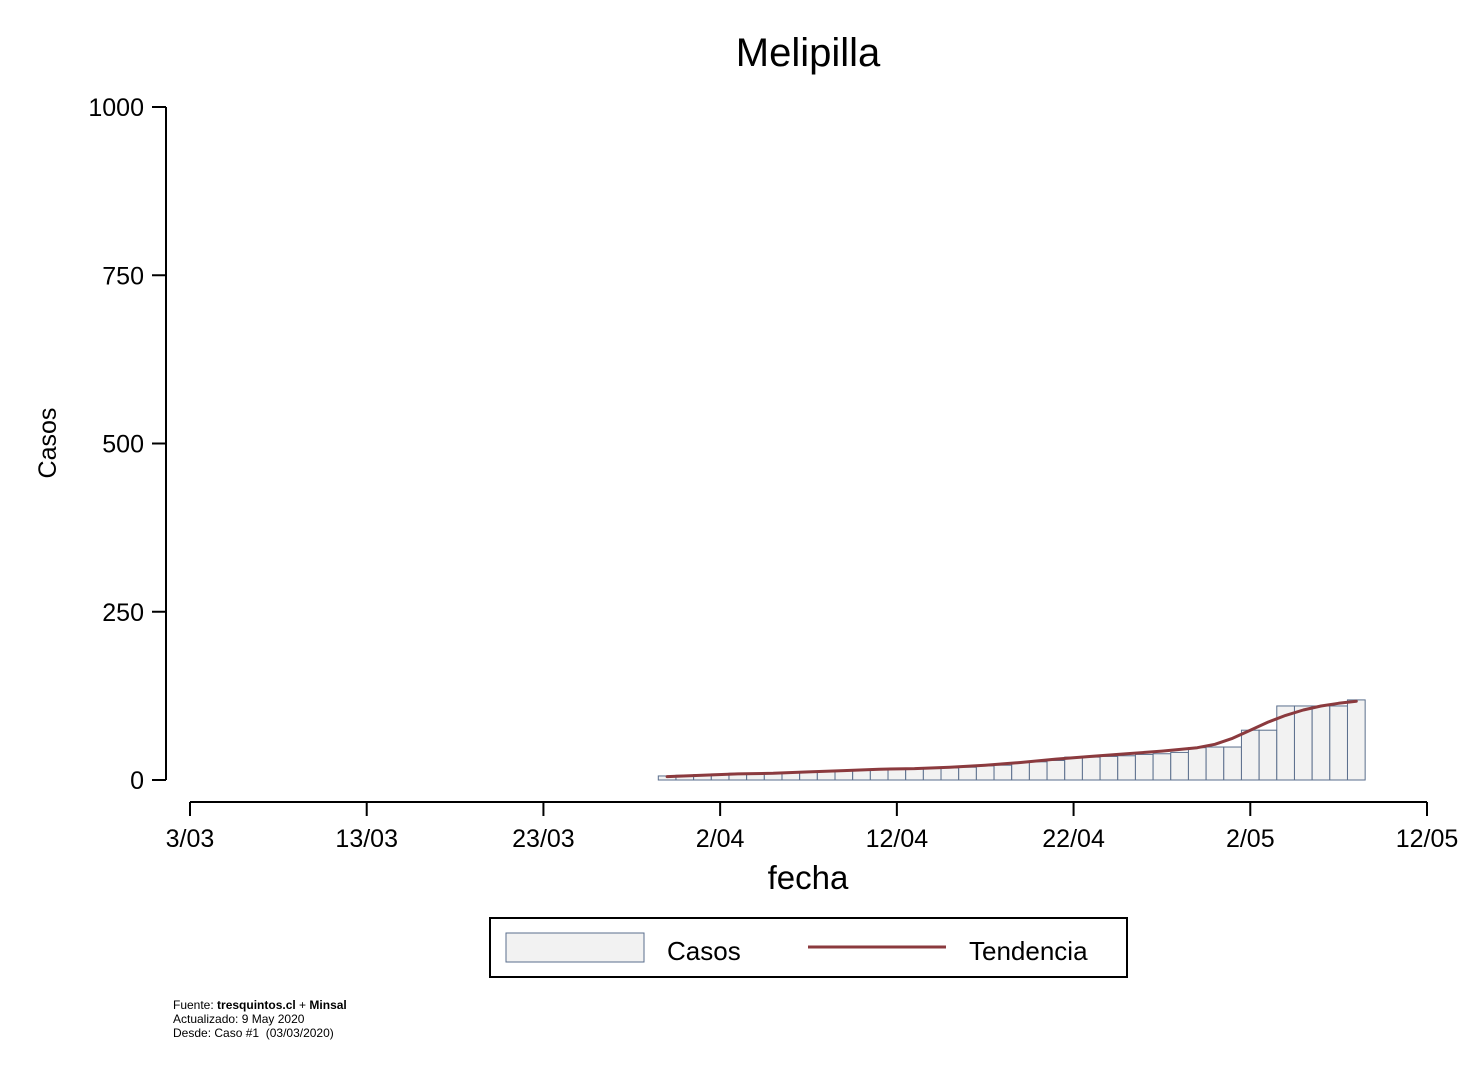 This screenshot has width=1476, height=1074. Describe the element at coordinates (897, 839) in the screenshot. I see `x-tick-label: 12/04` at that location.